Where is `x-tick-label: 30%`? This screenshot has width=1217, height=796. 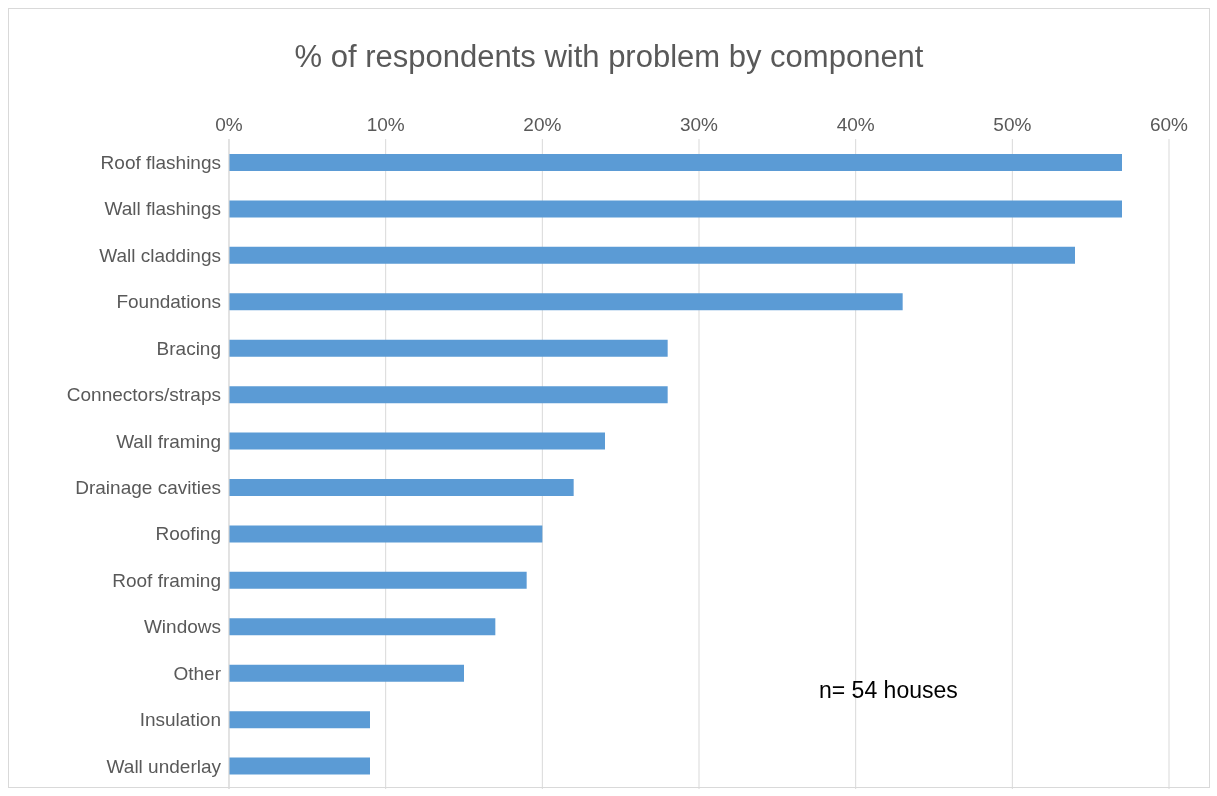 x-tick-label: 30% is located at coordinates (699, 124).